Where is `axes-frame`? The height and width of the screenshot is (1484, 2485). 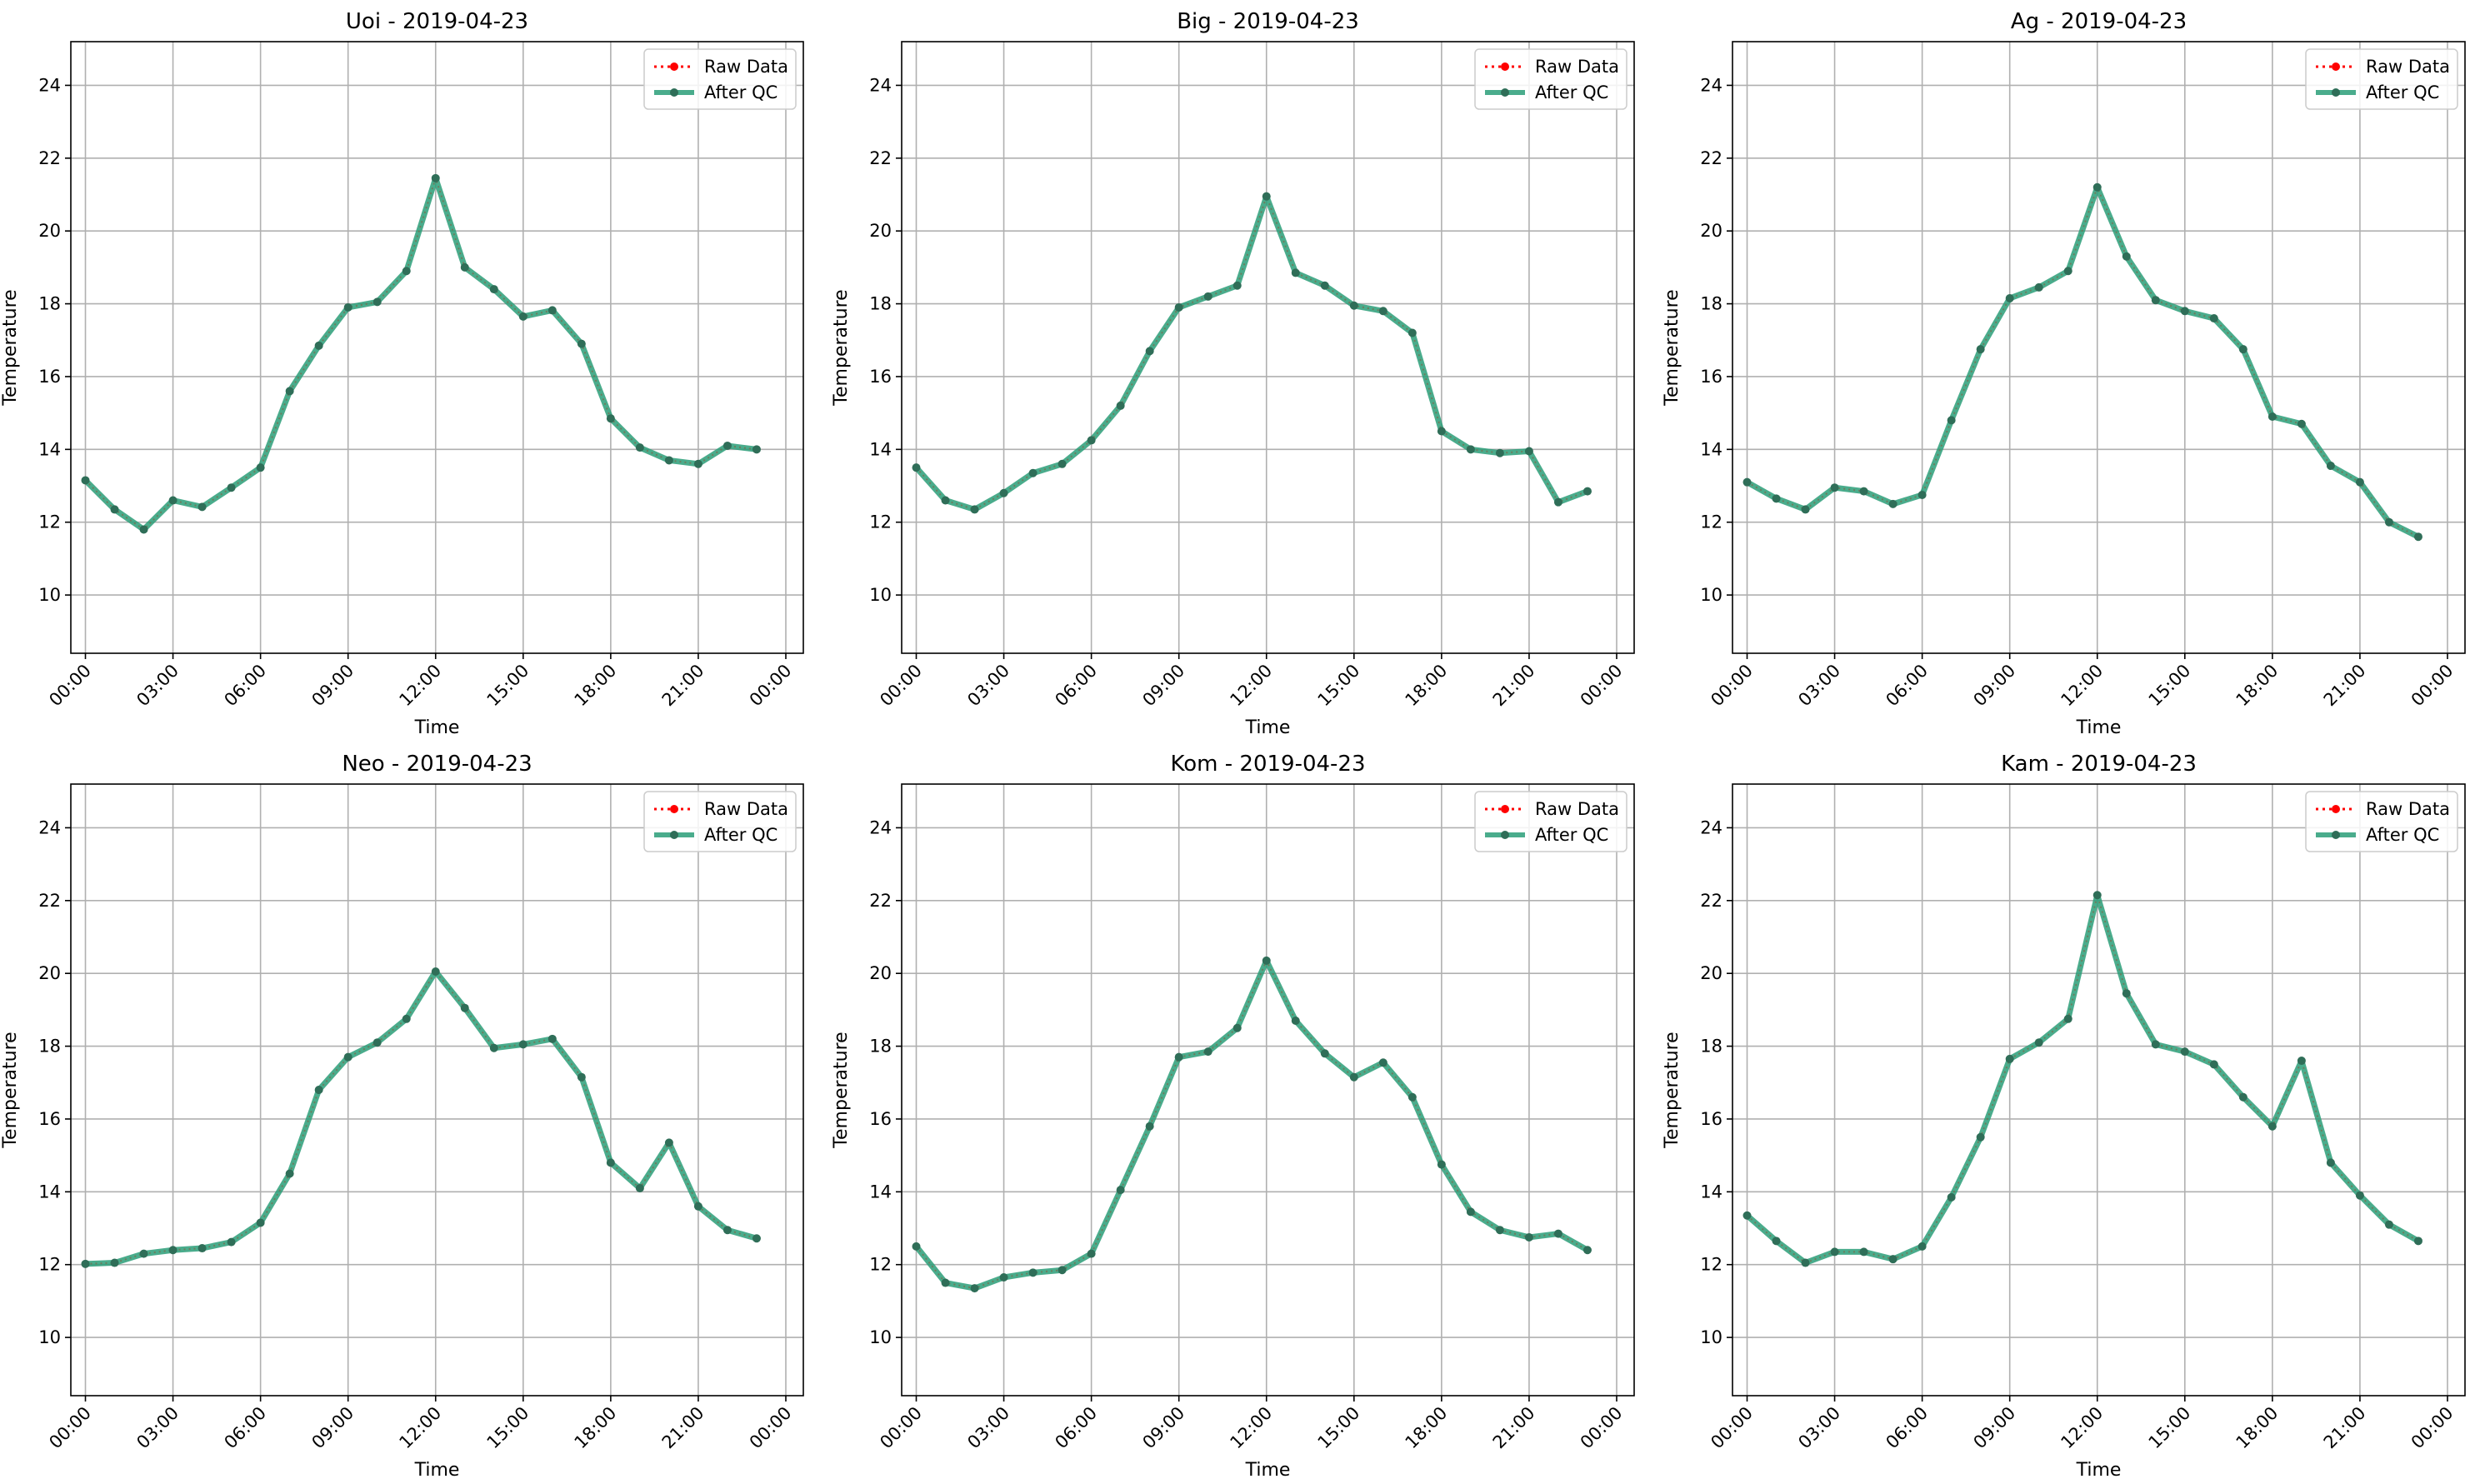 axes-frame is located at coordinates (1268, 1090).